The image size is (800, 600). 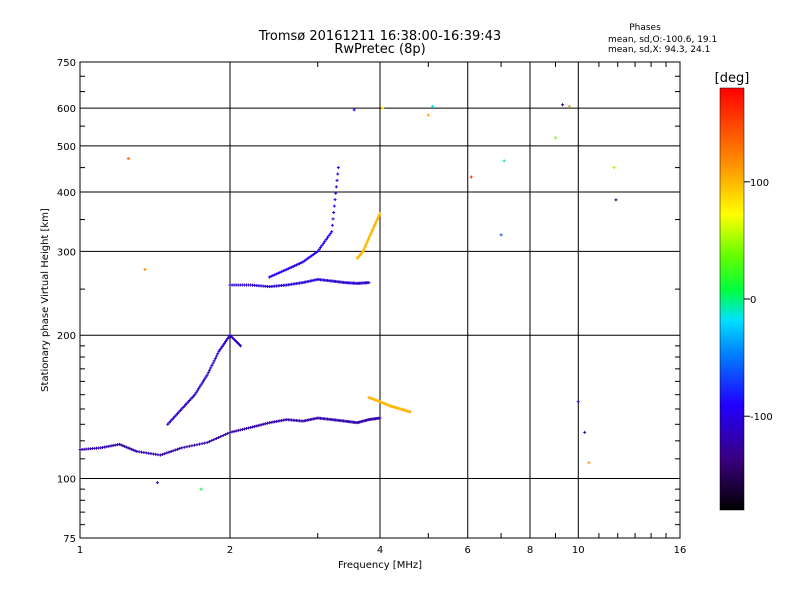 I want to click on phase-info-o: mean, sd,O:-100.6, 19.1, so click(x=662, y=40).